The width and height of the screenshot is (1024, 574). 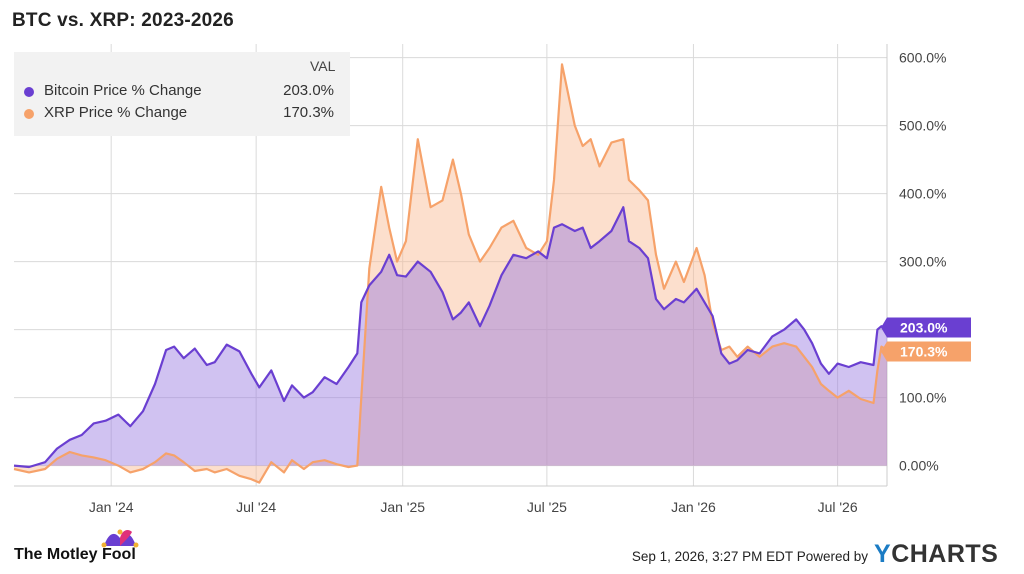 What do you see at coordinates (883, 554) in the screenshot?
I see `ycharts-y-glyph: Y` at bounding box center [883, 554].